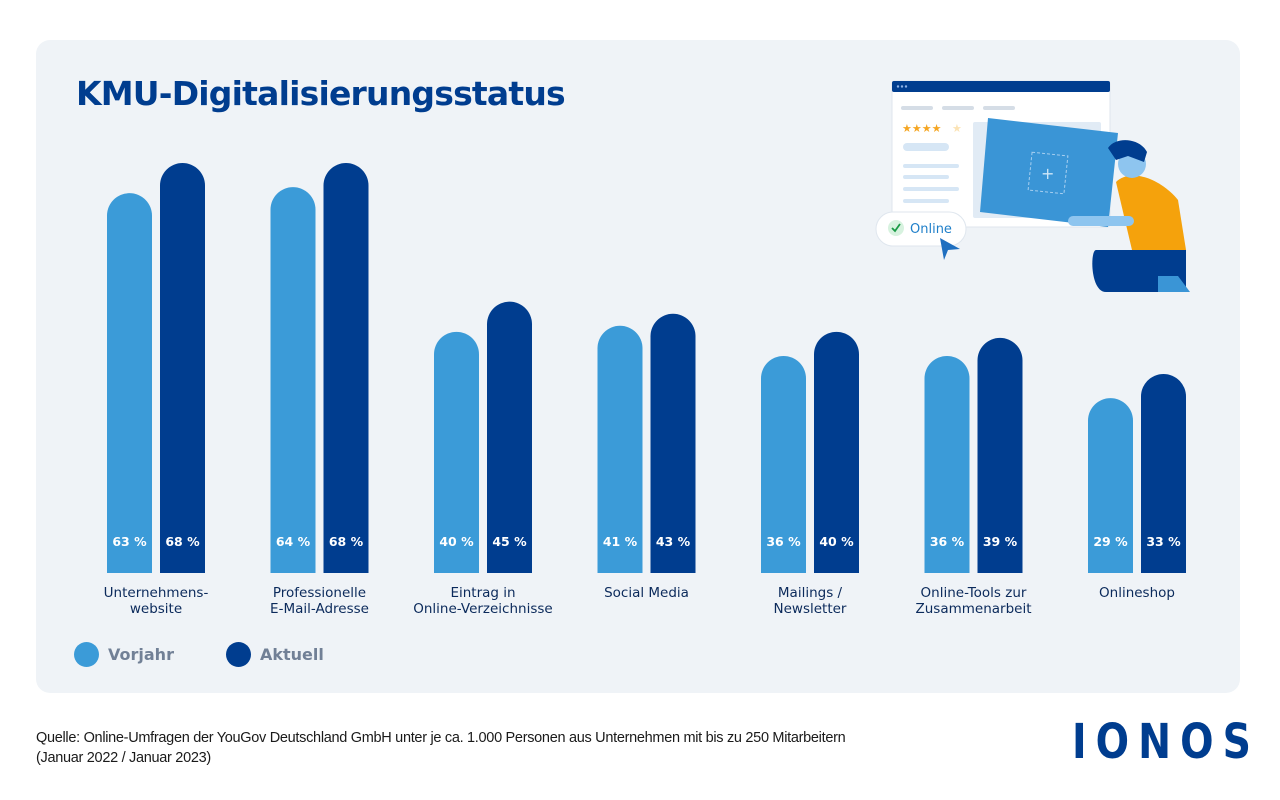  I want to click on value-label-vorjahr-2: 40 %, so click(456, 541).